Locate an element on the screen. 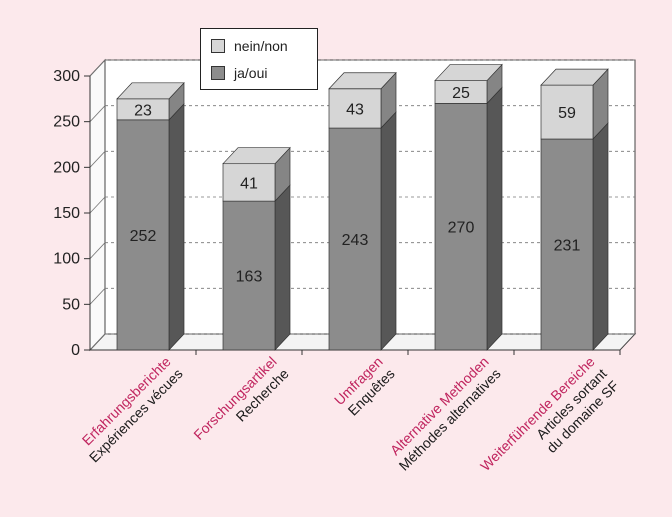 This screenshot has height=517, width=672. y-tick-label: 250 is located at coordinates (66, 122).